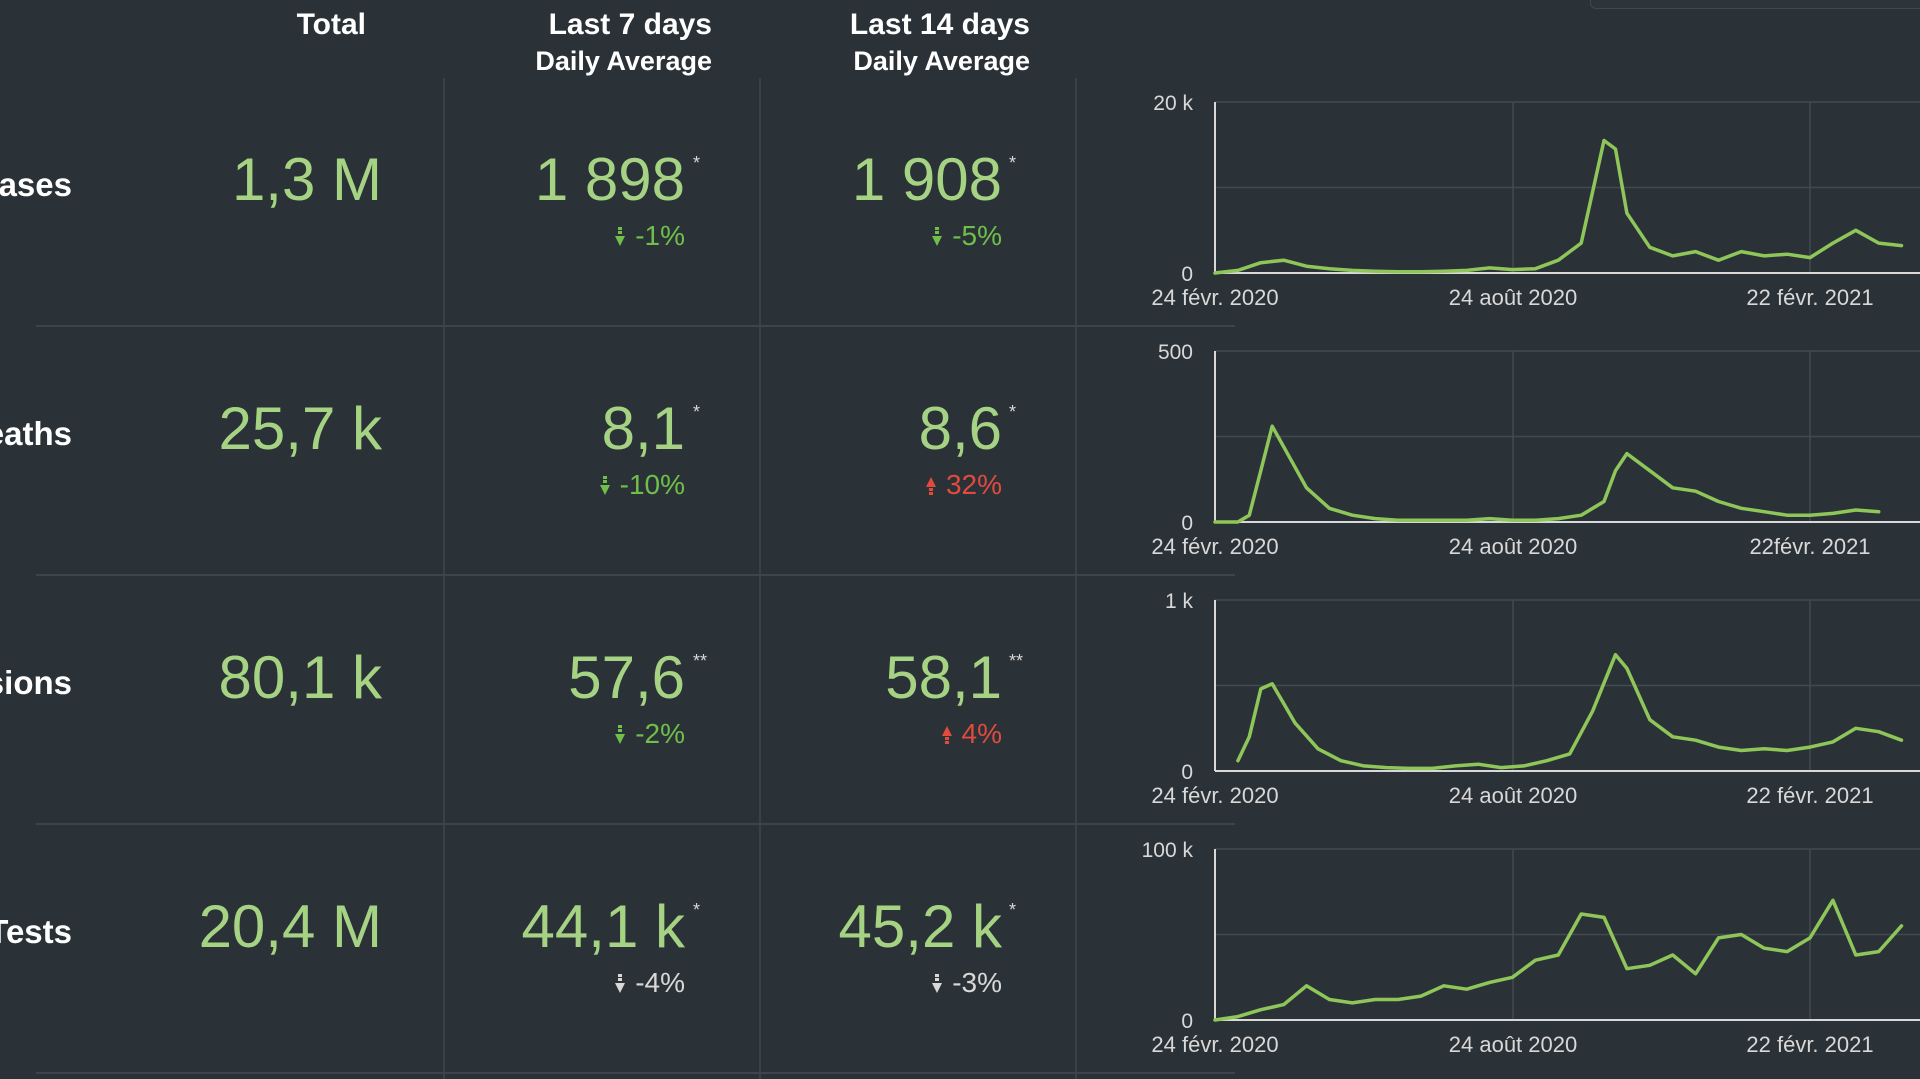  I want to click on header-last7: Last 7 days Daily Average, so click(591, 42).